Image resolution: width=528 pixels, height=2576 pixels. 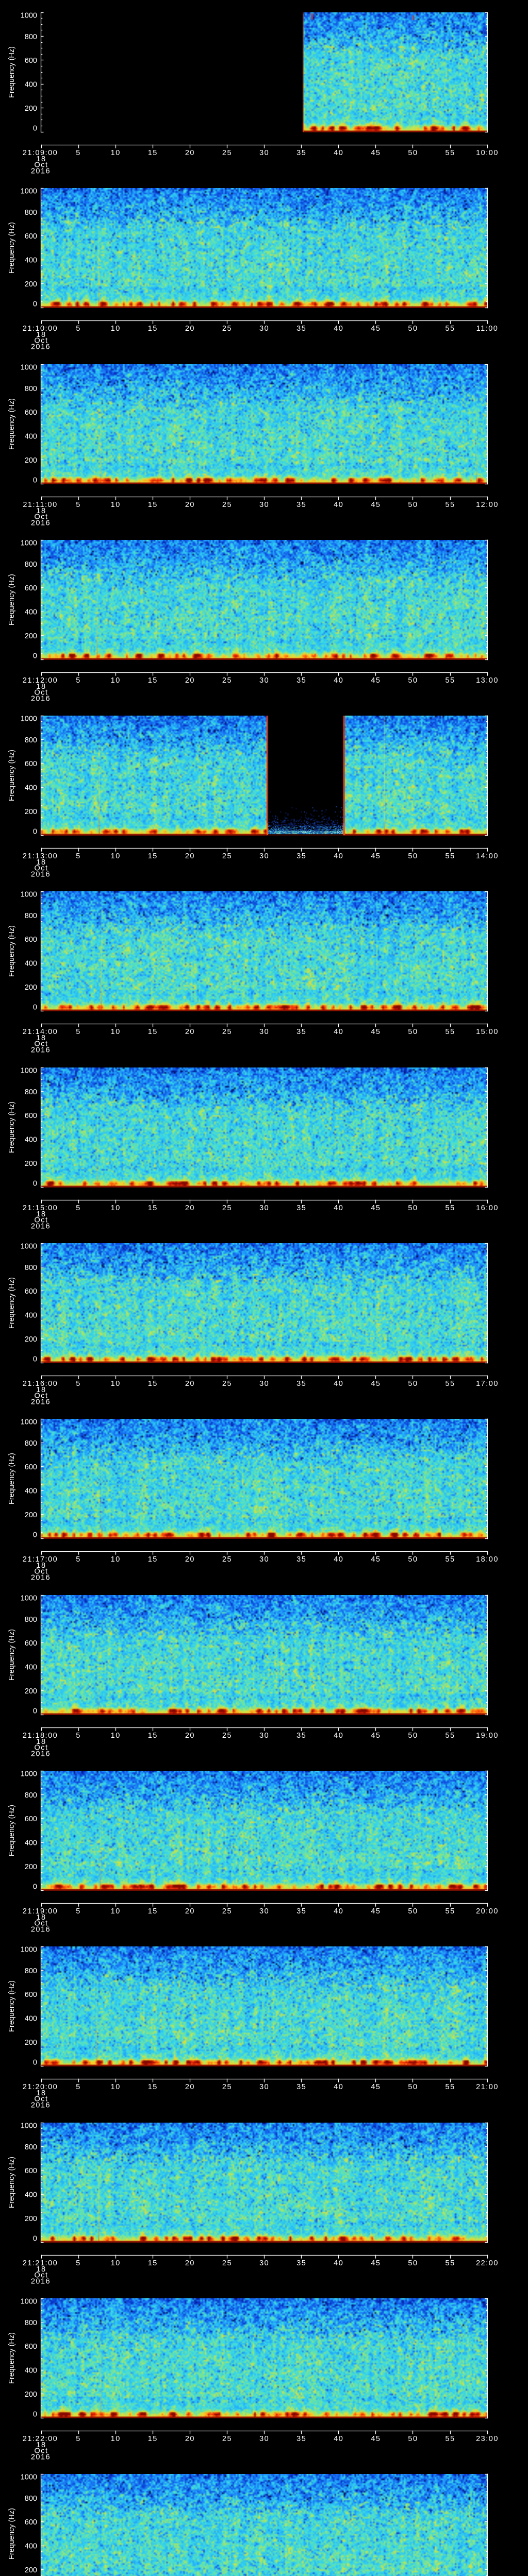 What do you see at coordinates (40, 2263) in the screenshot?
I see `svg-text: 21:21:00` at bounding box center [40, 2263].